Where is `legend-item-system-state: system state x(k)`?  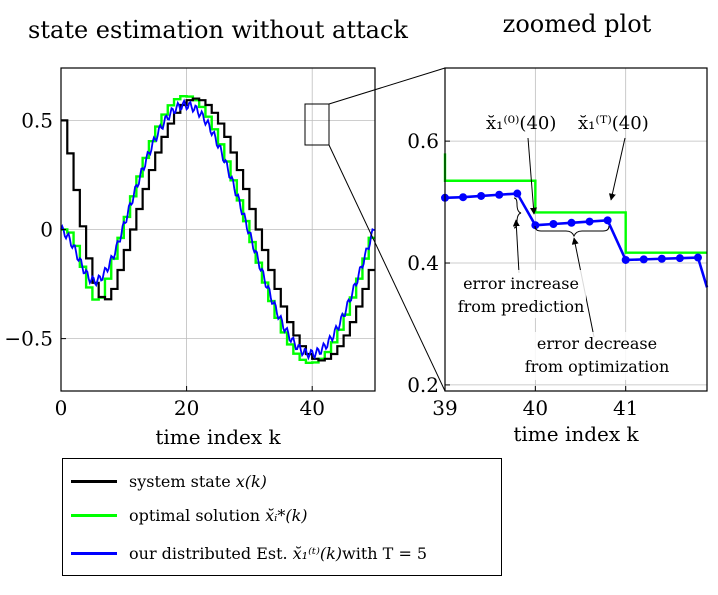 legend-item-system-state: system state x(k) is located at coordinates (169, 481).